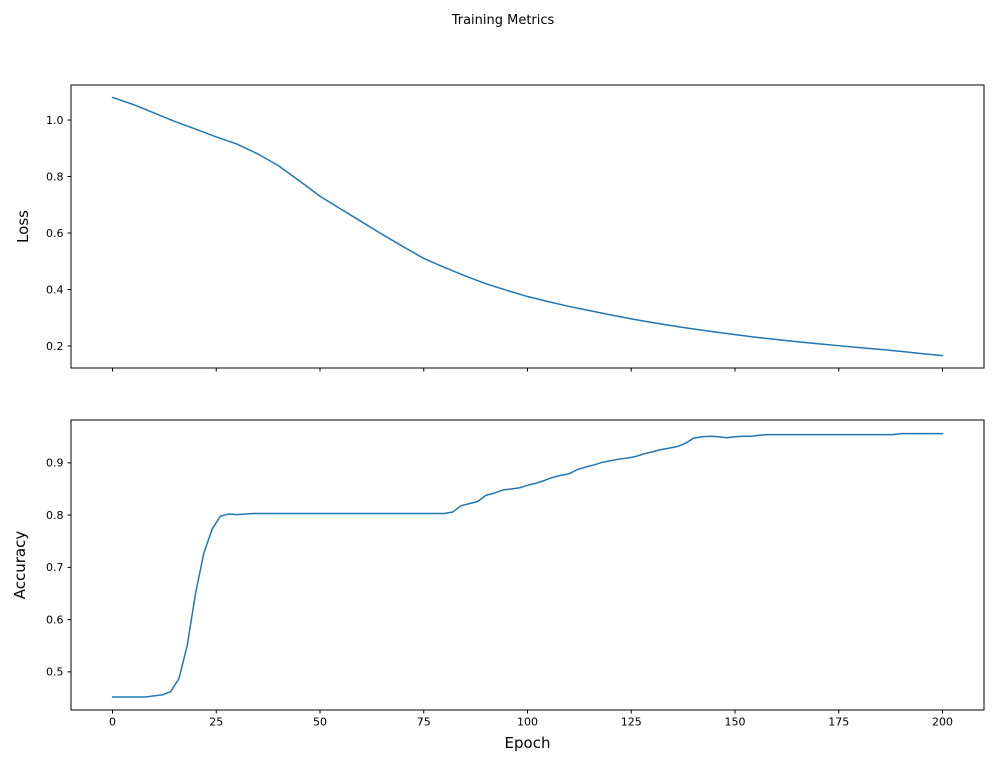 The width and height of the screenshot is (1006, 764). I want to click on x-tick-label: 125, so click(631, 722).